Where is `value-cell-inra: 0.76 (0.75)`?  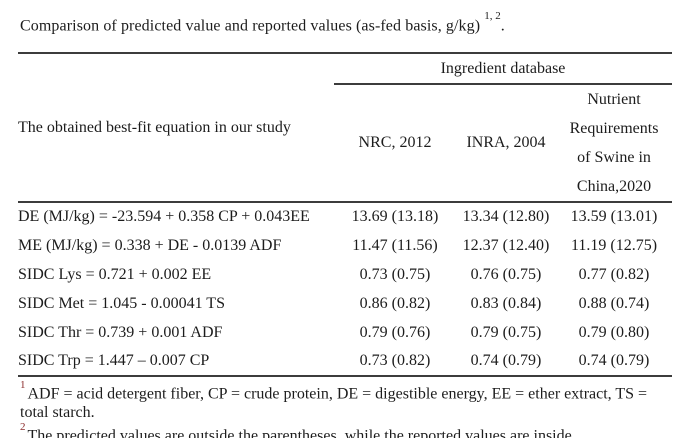 value-cell-inra: 0.76 (0.75) is located at coordinates (506, 274).